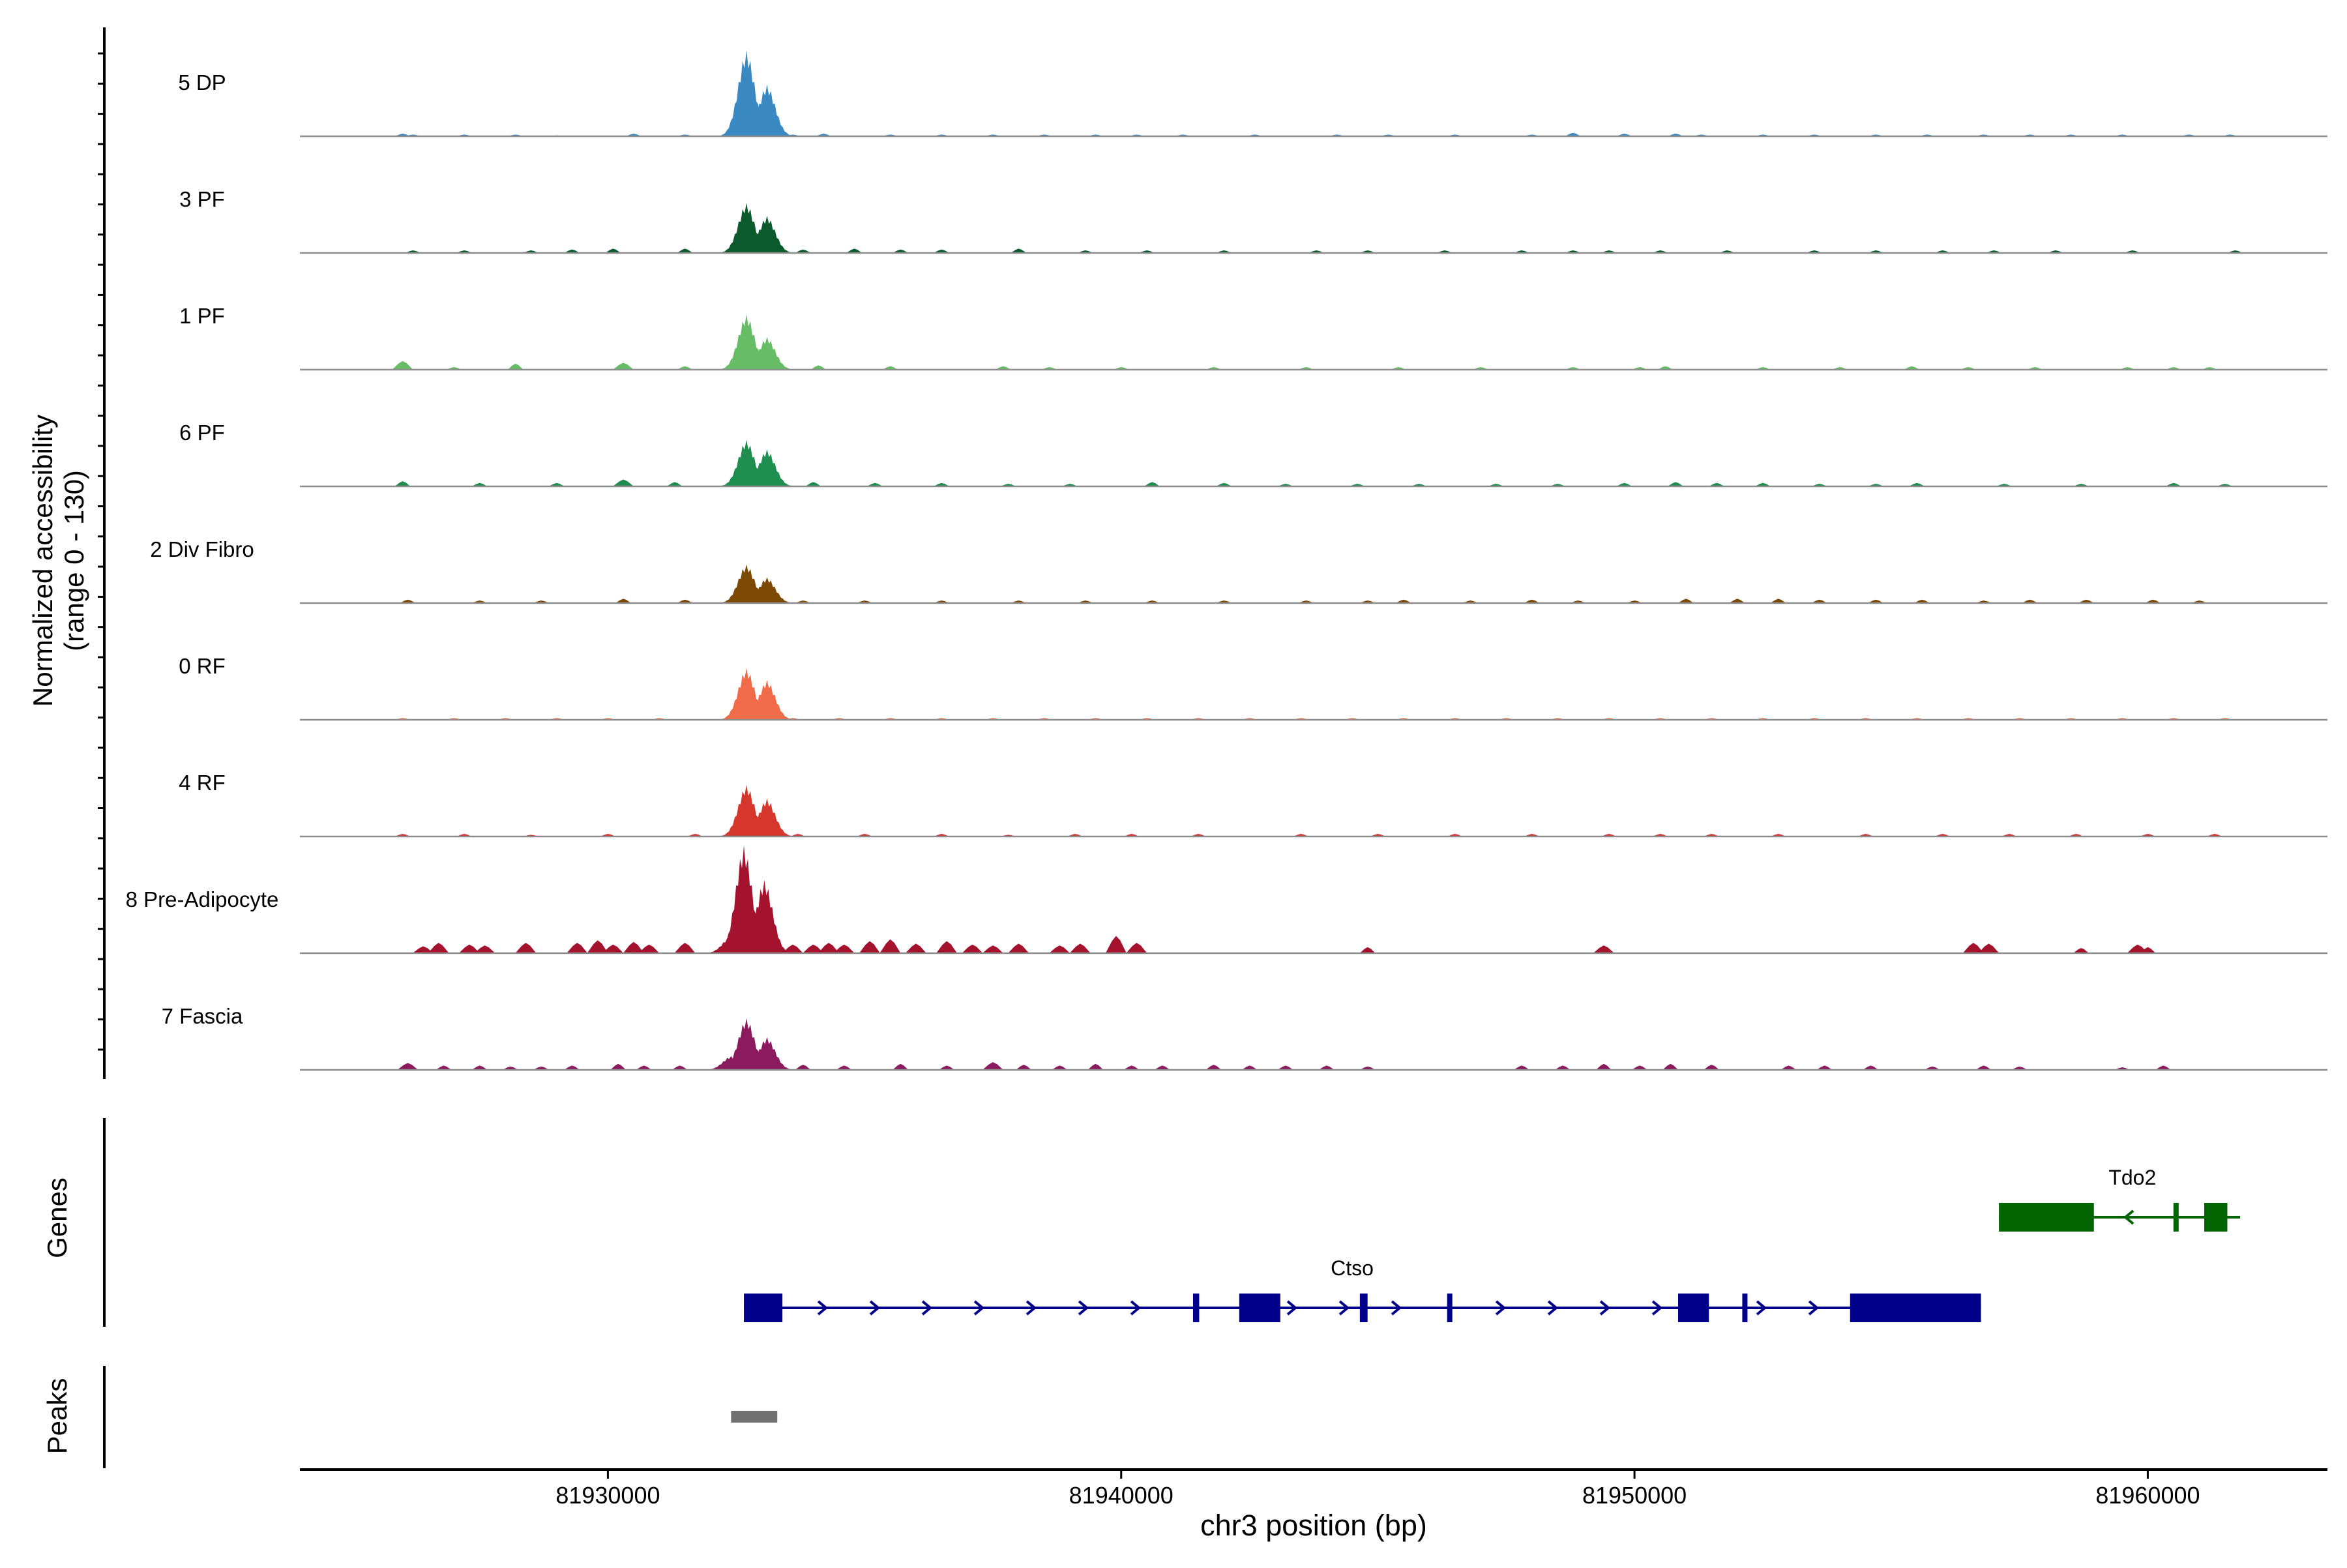 This screenshot has width=2347, height=1568. I want to click on gene-label: Tdo2, so click(2132, 1177).